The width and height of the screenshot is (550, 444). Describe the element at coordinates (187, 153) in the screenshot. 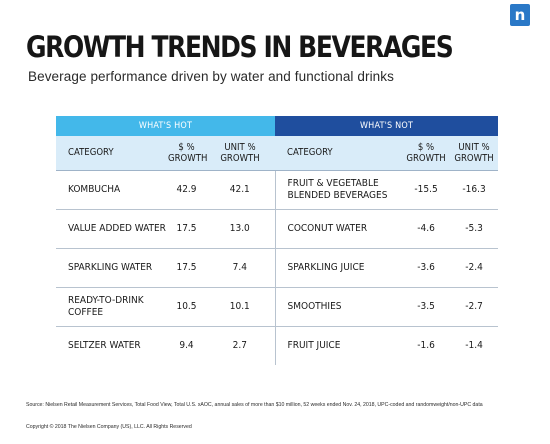

I see `hot-dollar-growth-header: $ % GROWTH` at that location.